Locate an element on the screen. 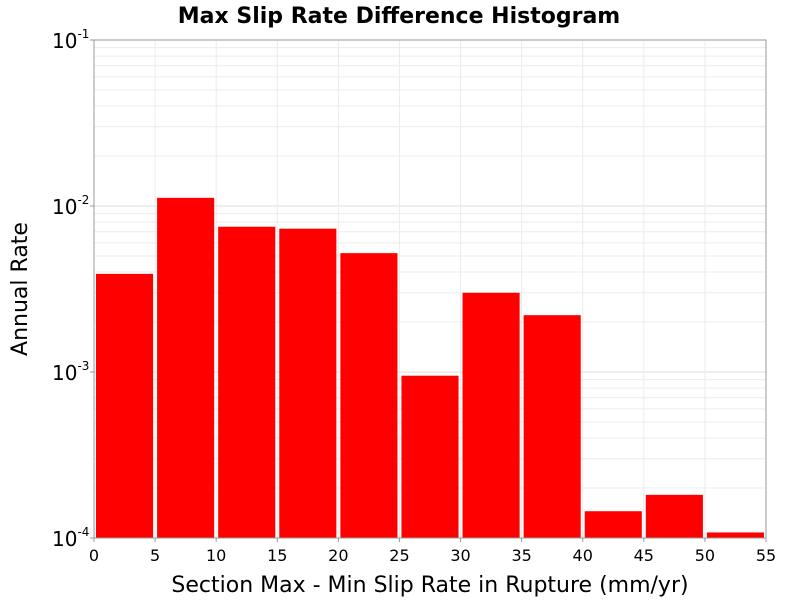  x-tick-label: 50 is located at coordinates (705, 555).